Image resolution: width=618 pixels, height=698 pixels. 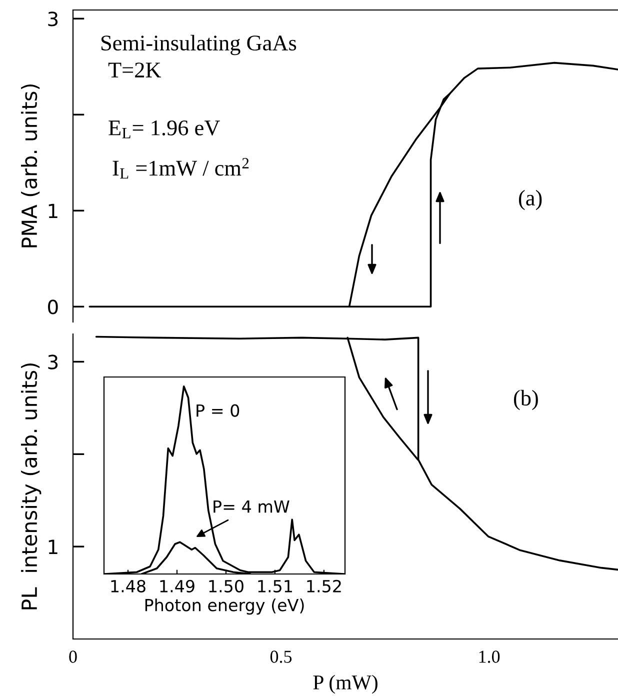 I want to click on text: P= 4 mW, so click(x=252, y=506).